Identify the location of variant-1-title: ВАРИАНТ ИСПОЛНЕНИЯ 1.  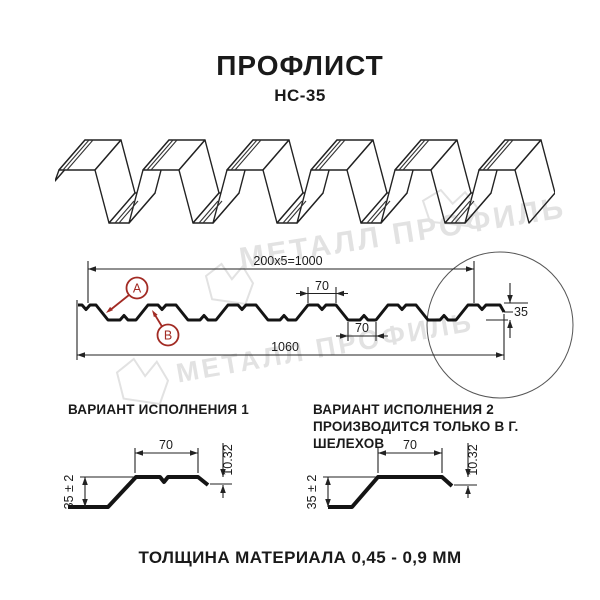
(158, 409).